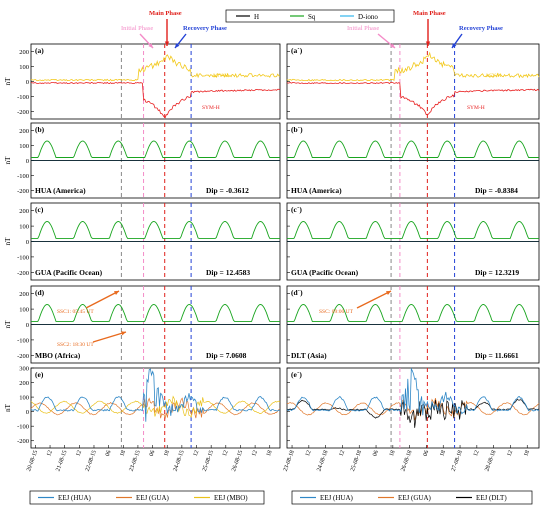 This screenshot has width=550, height=513. I want to click on ssc1-label: SSC1: 05:45 UT, so click(75, 312).